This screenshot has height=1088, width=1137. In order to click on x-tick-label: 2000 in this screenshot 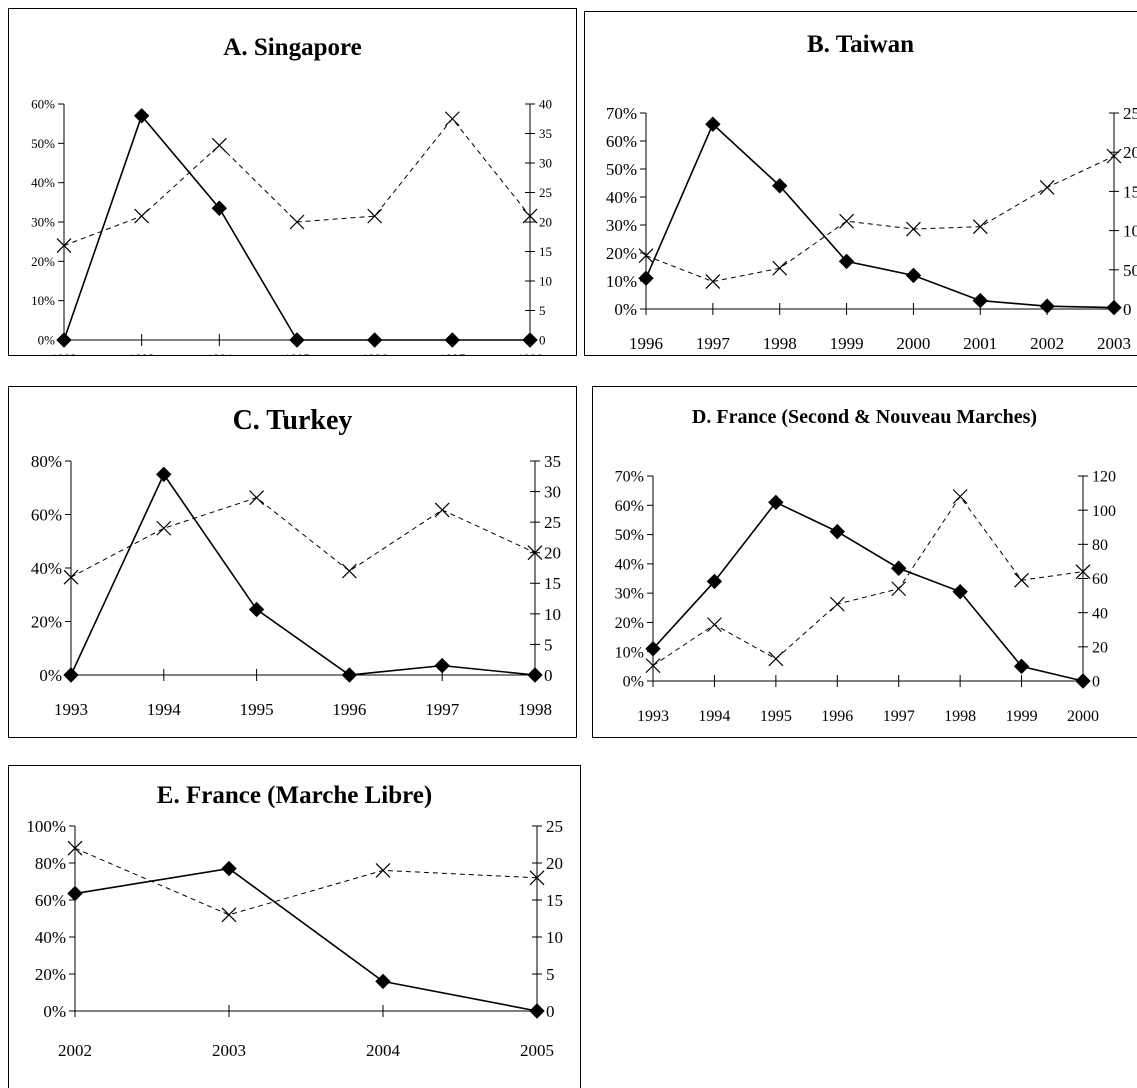, I will do `click(1083, 716)`.